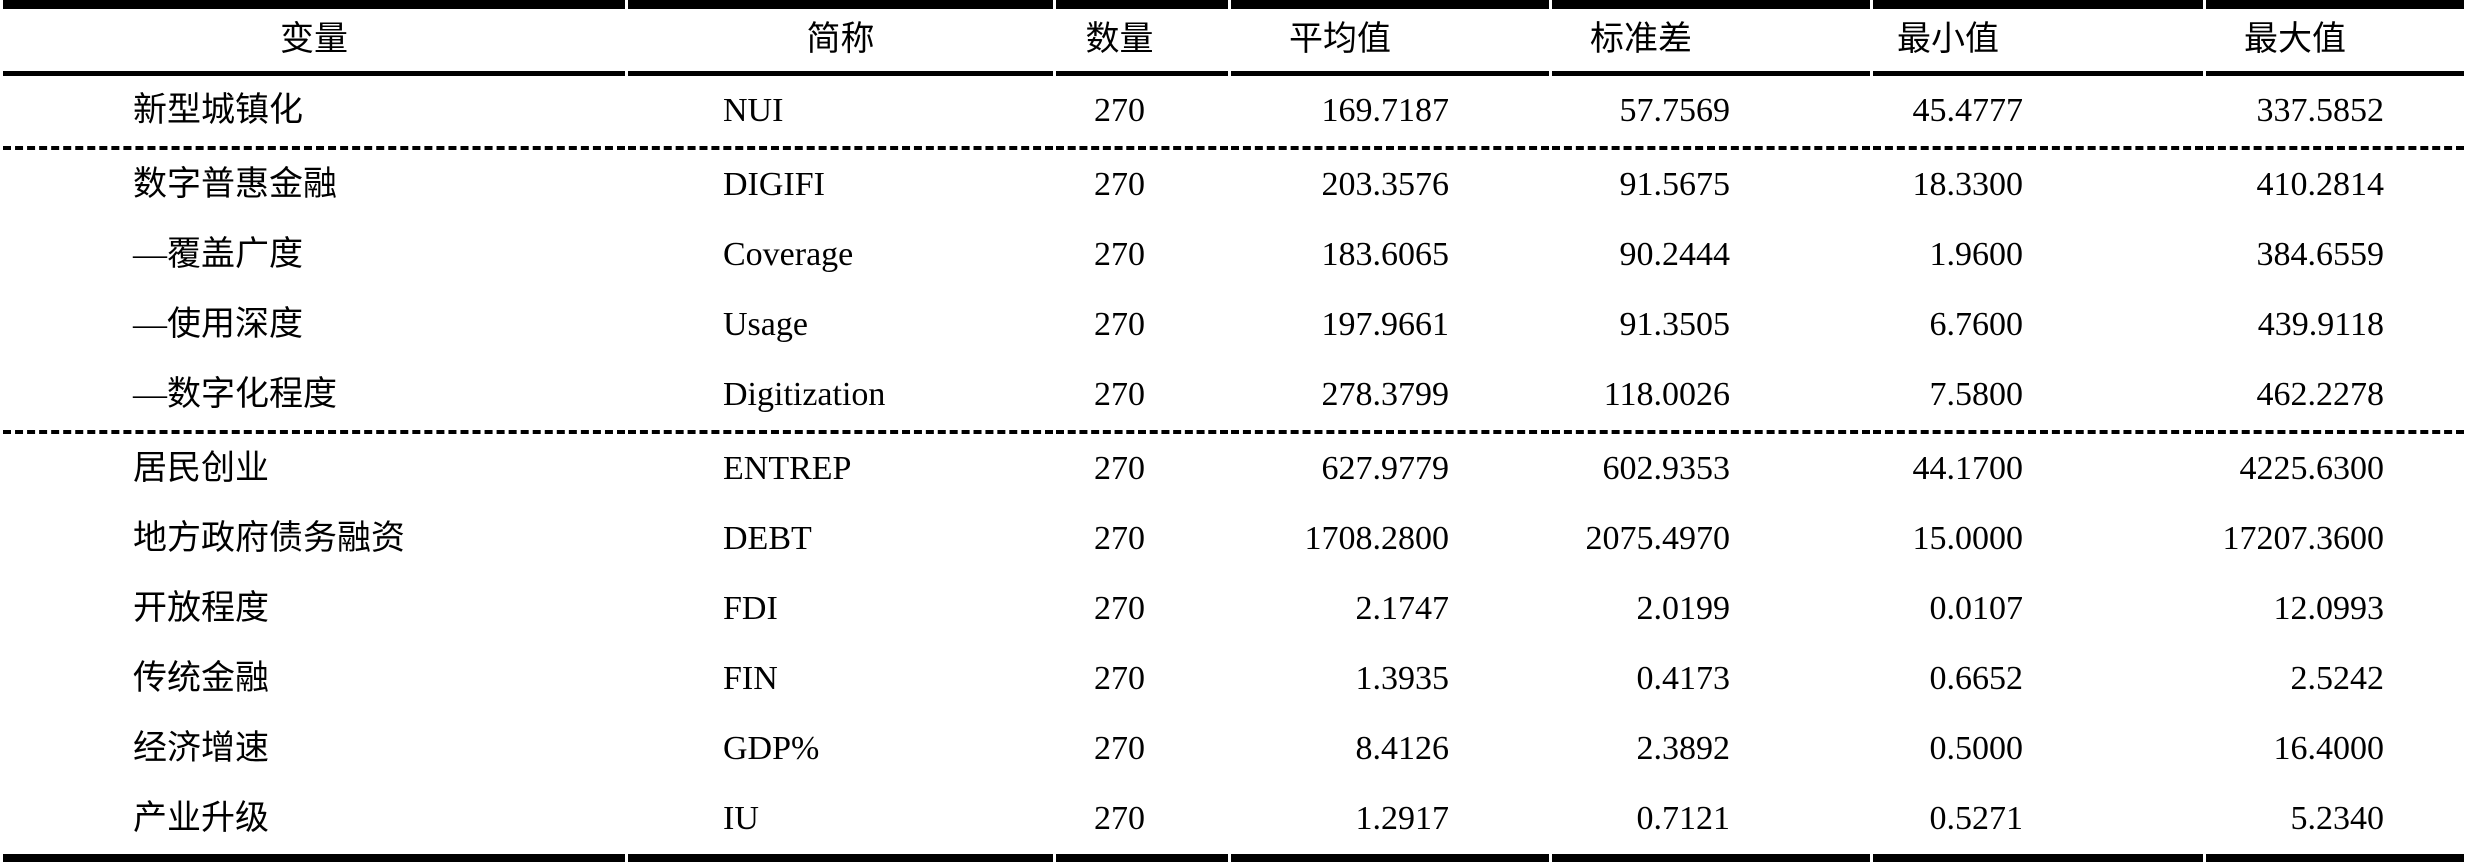 This screenshot has width=2467, height=865. I want to click on cell-max: 439.9118, so click(2320, 324).